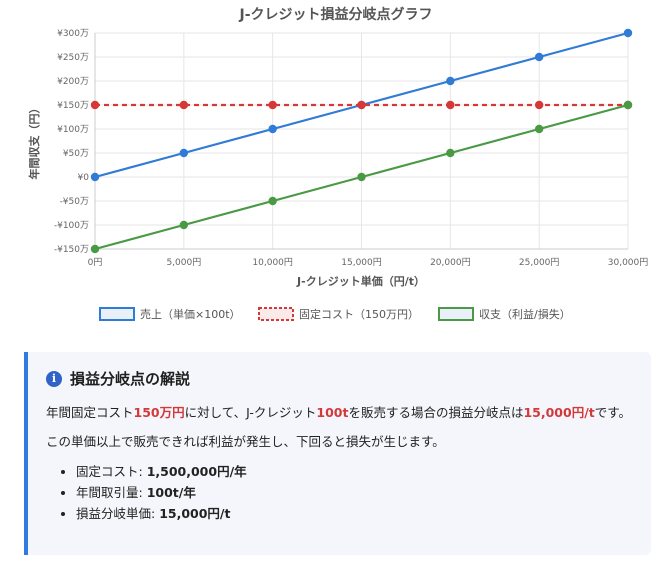  Describe the element at coordinates (450, 262) in the screenshot. I see `x-tick-label: 20,000円` at that location.